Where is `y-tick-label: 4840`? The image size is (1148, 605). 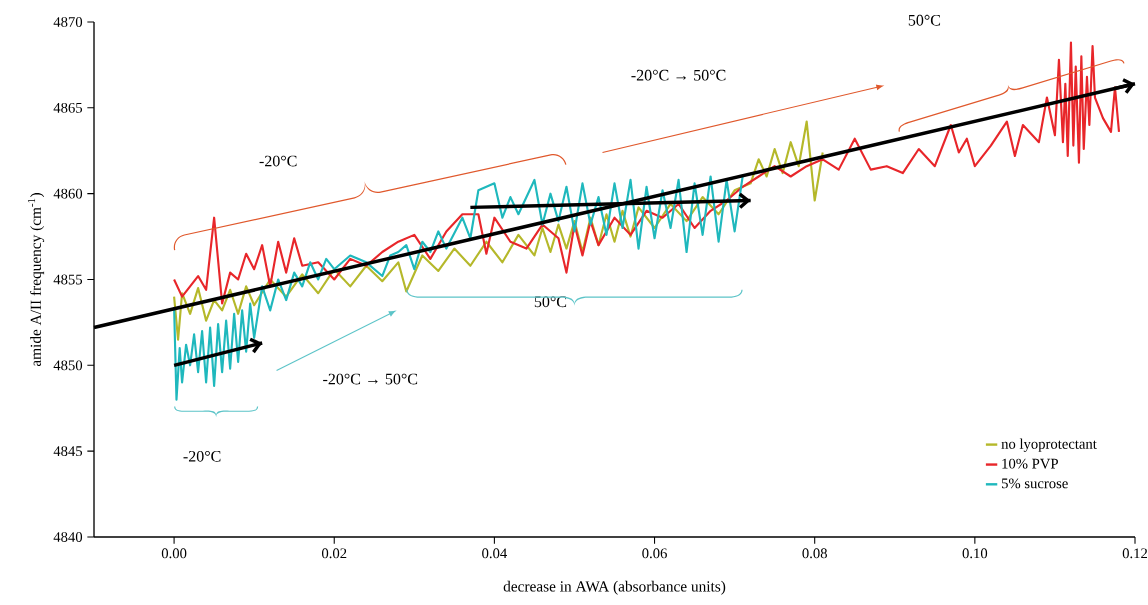 y-tick-label: 4840 is located at coordinates (68, 537).